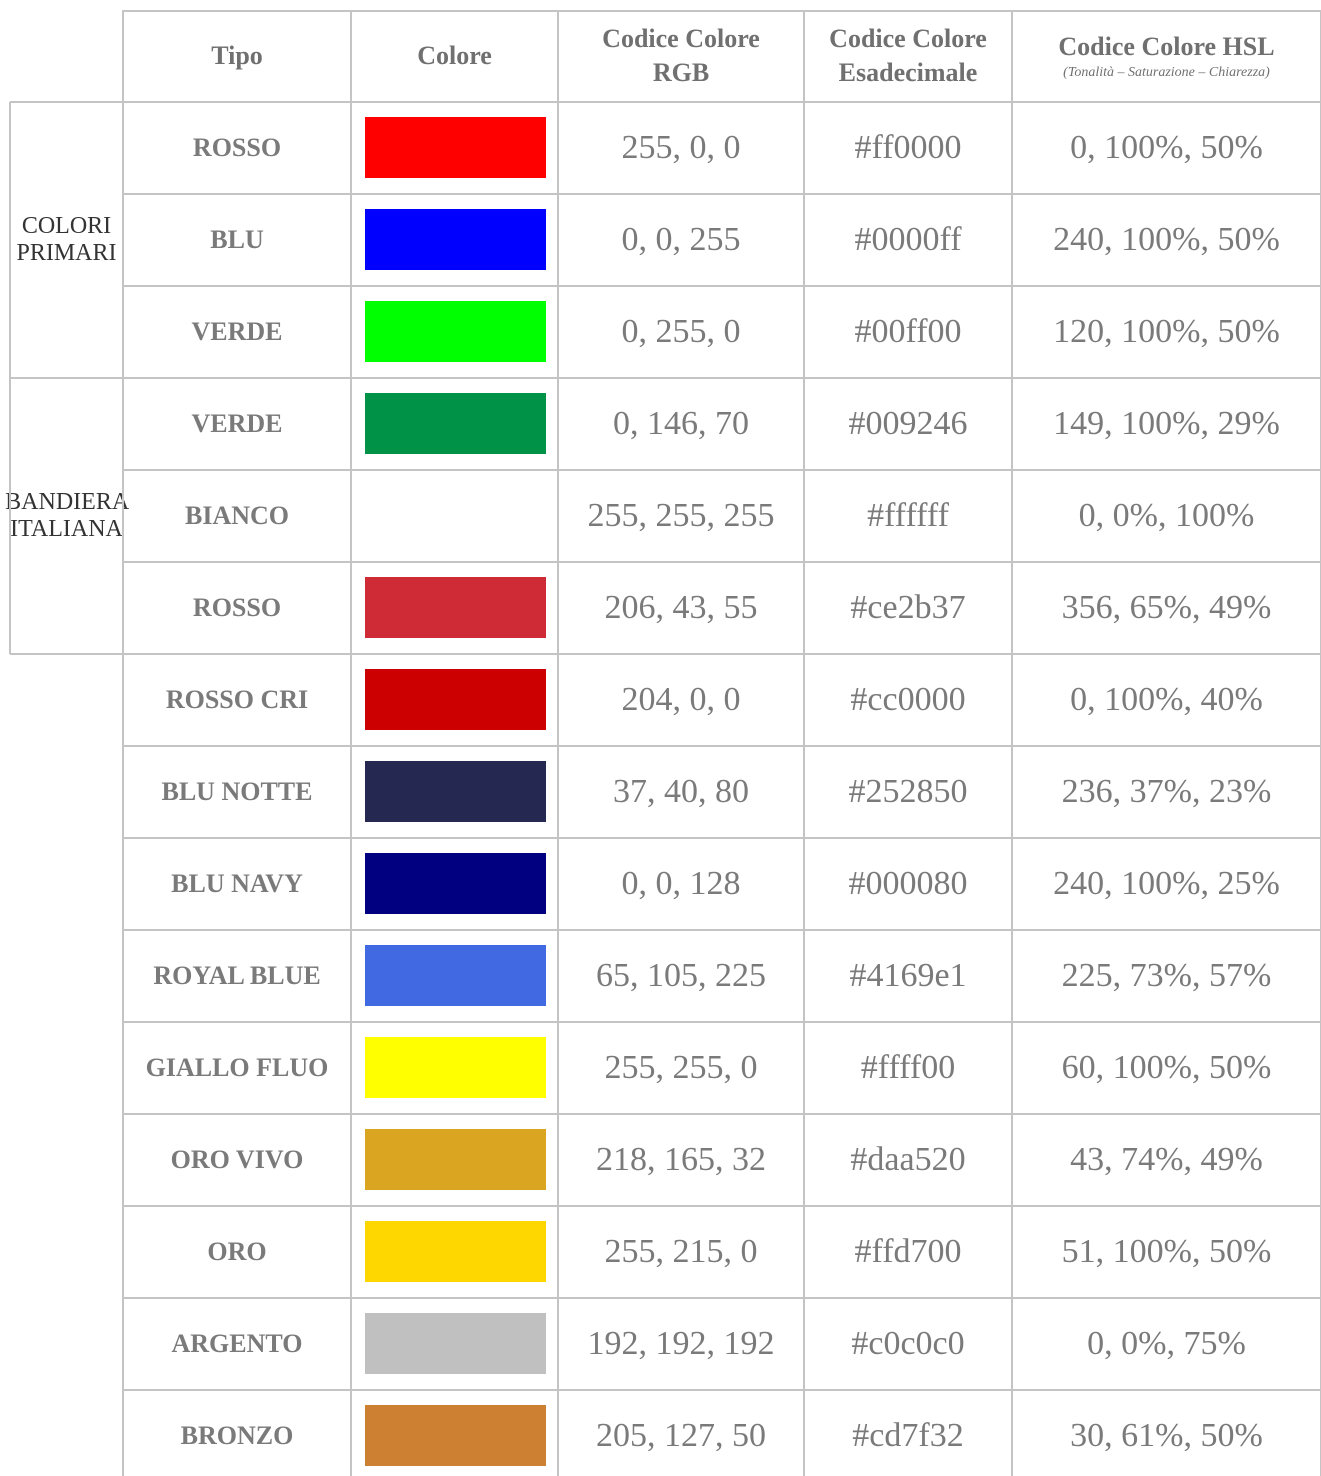  Describe the element at coordinates (681, 607) in the screenshot. I see `rgb-code: 206, 43, 55` at that location.